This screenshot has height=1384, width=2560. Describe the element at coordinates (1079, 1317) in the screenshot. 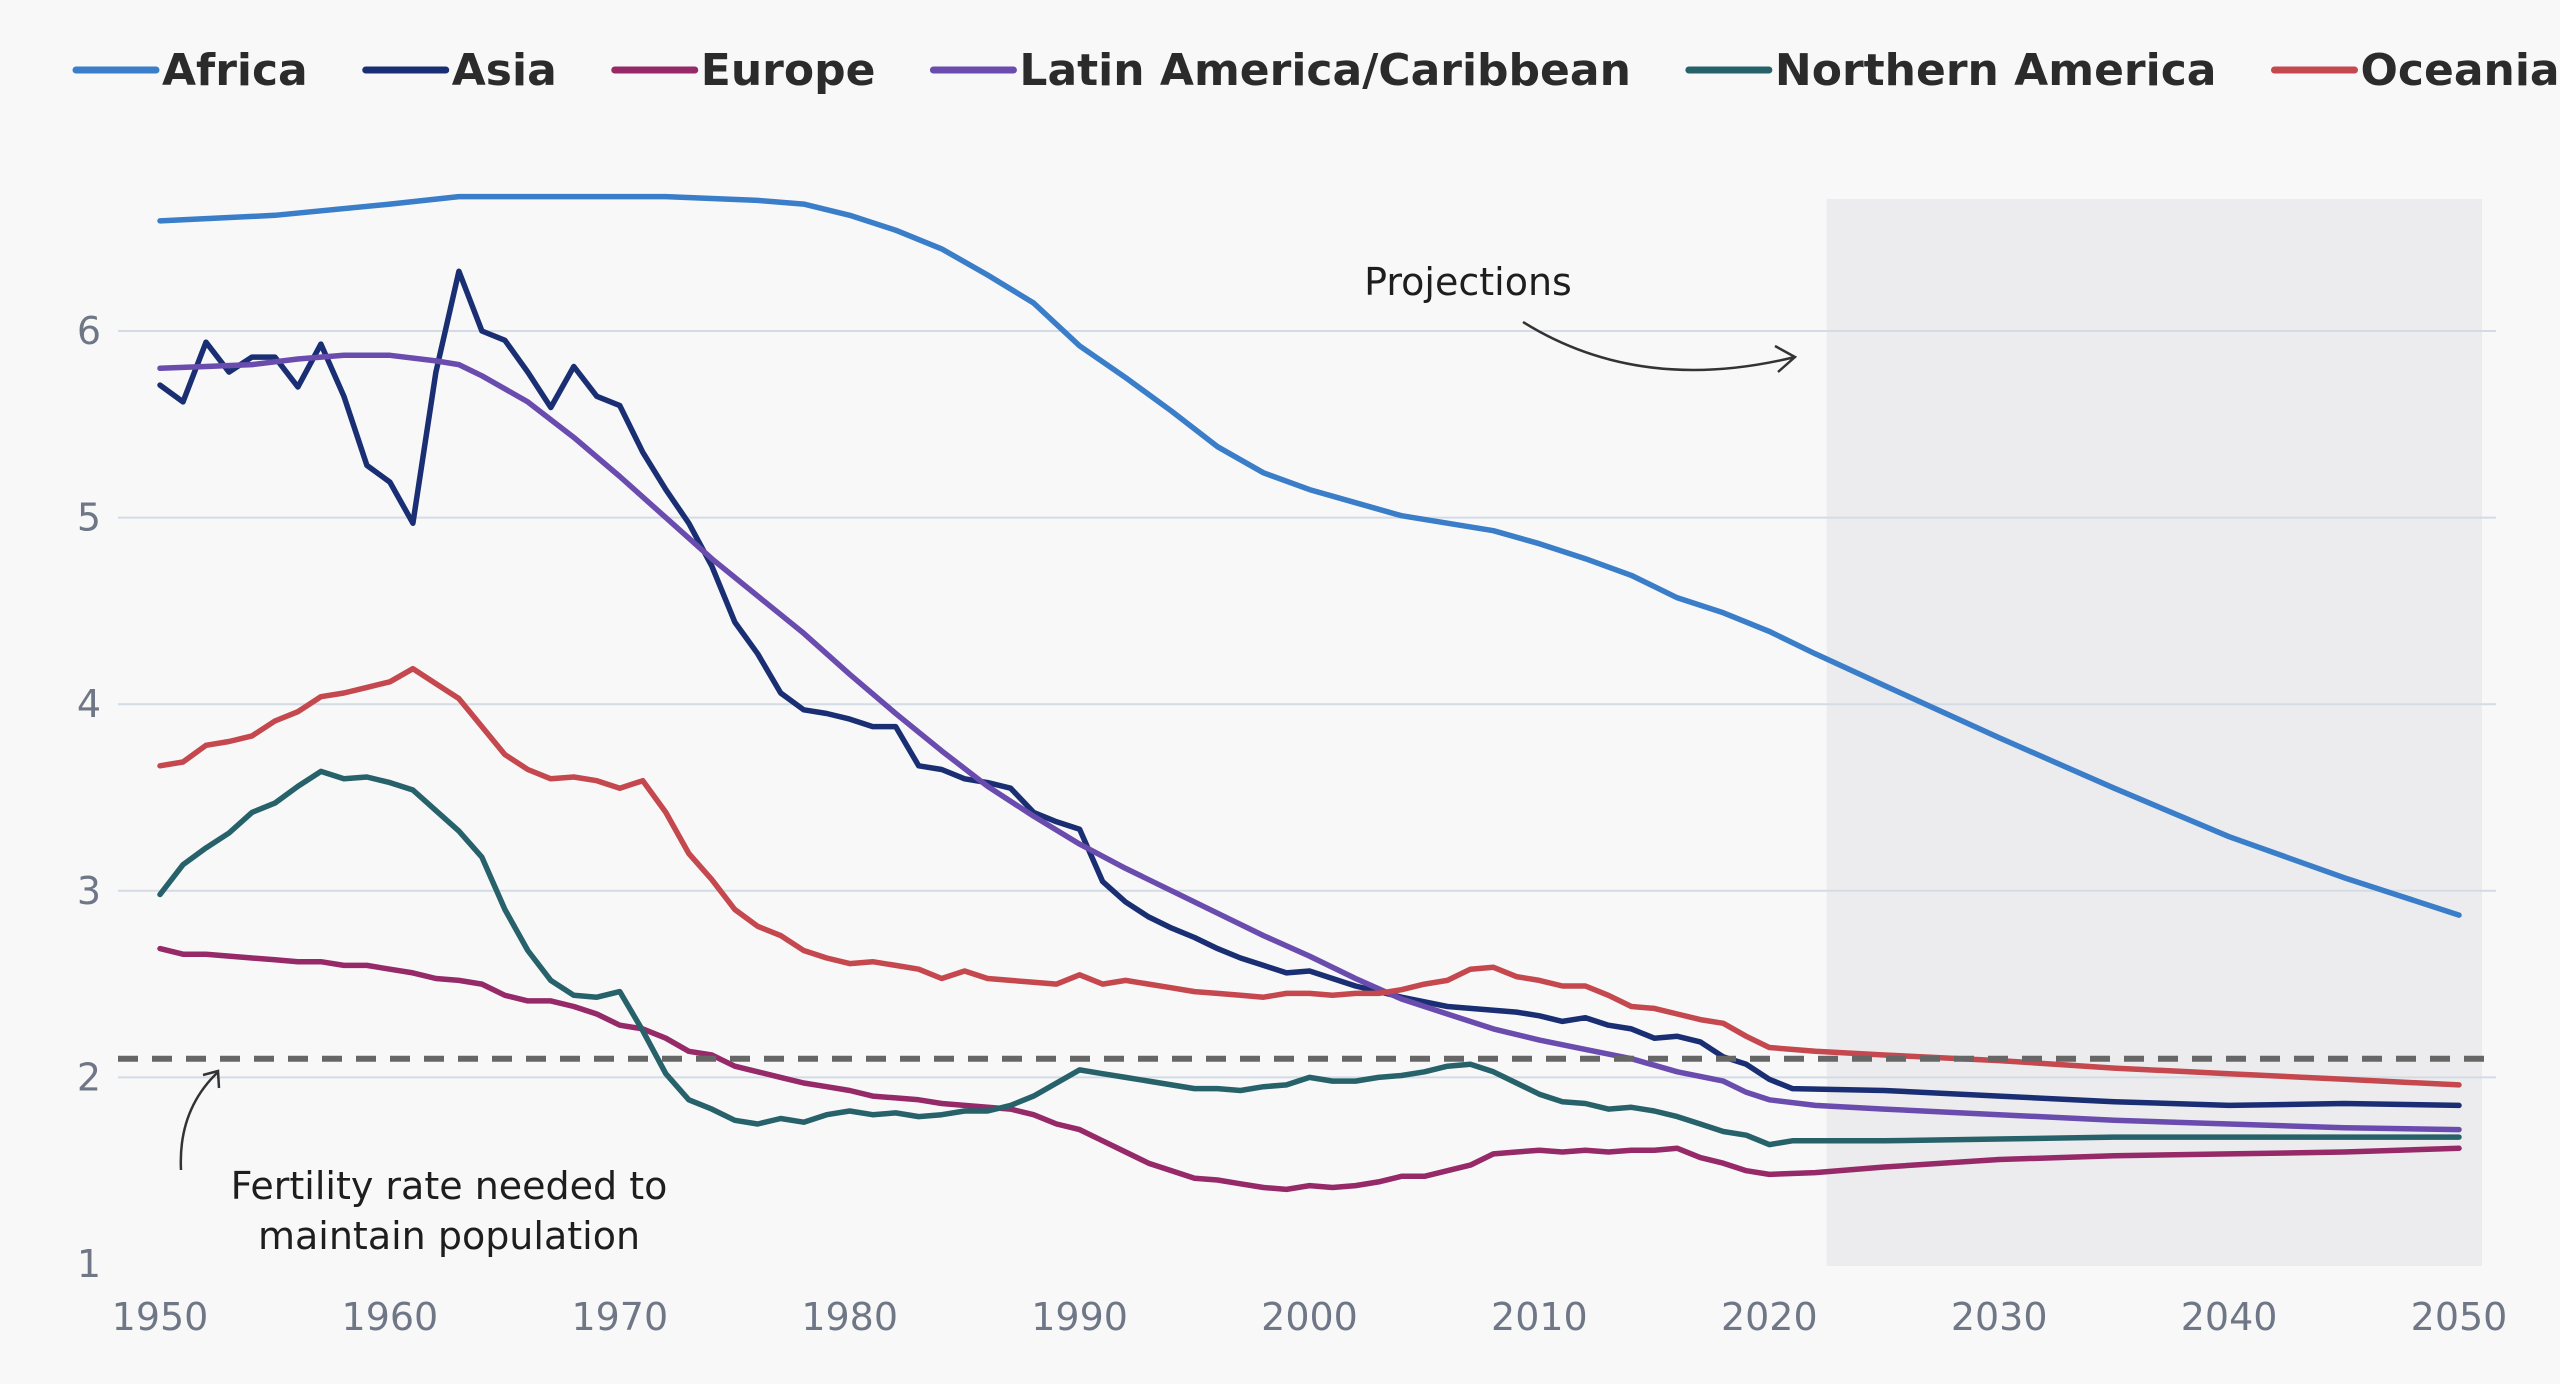

I see `x-tick-label: 1990` at that location.